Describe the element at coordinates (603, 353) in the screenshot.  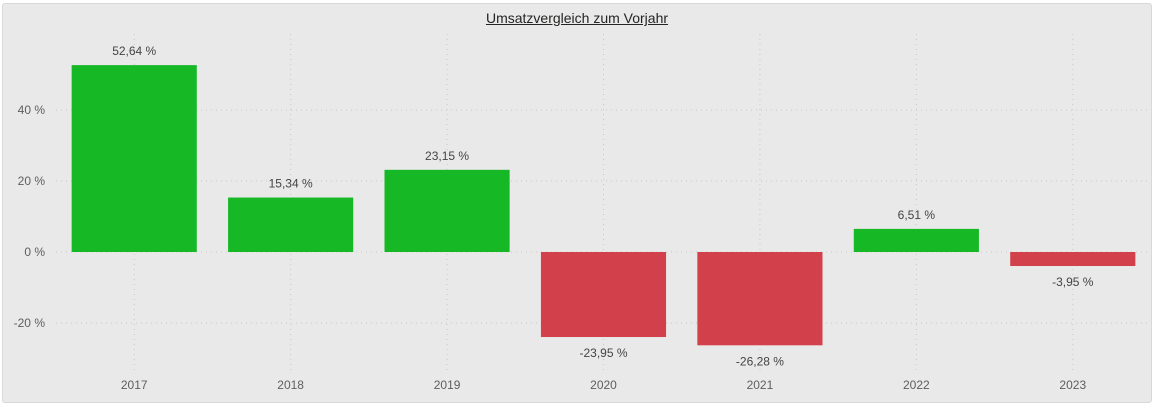
I see `data-label-2020: -23,95 %` at that location.